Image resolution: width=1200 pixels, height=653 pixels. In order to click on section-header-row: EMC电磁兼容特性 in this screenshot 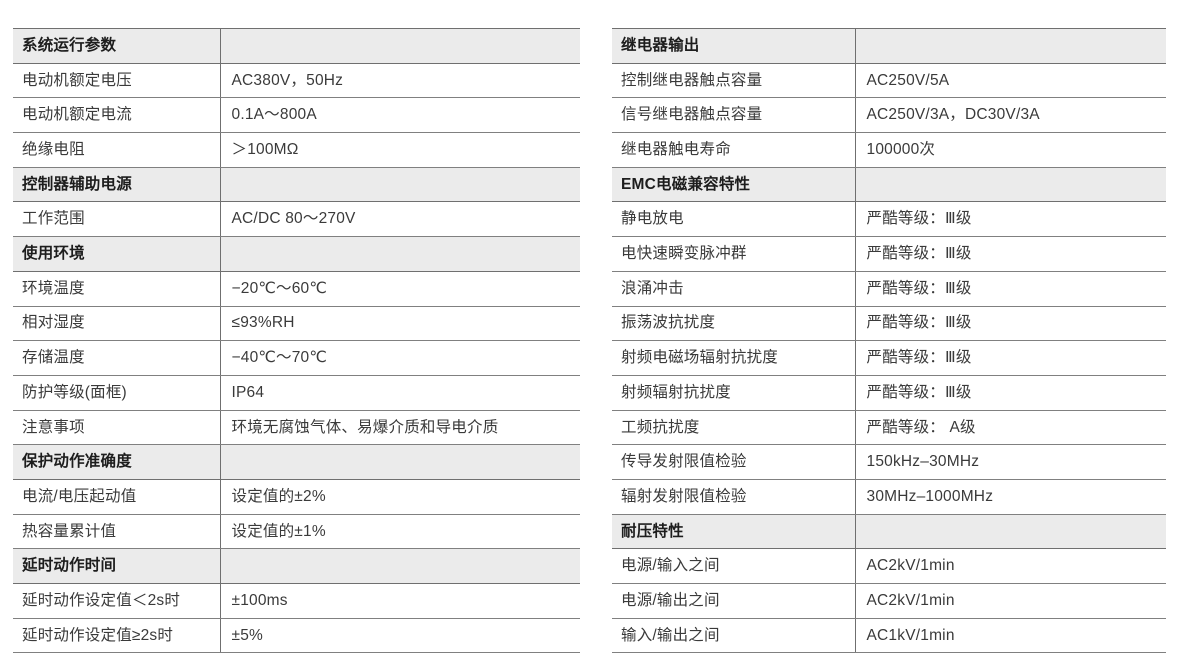, I will do `click(889, 184)`.